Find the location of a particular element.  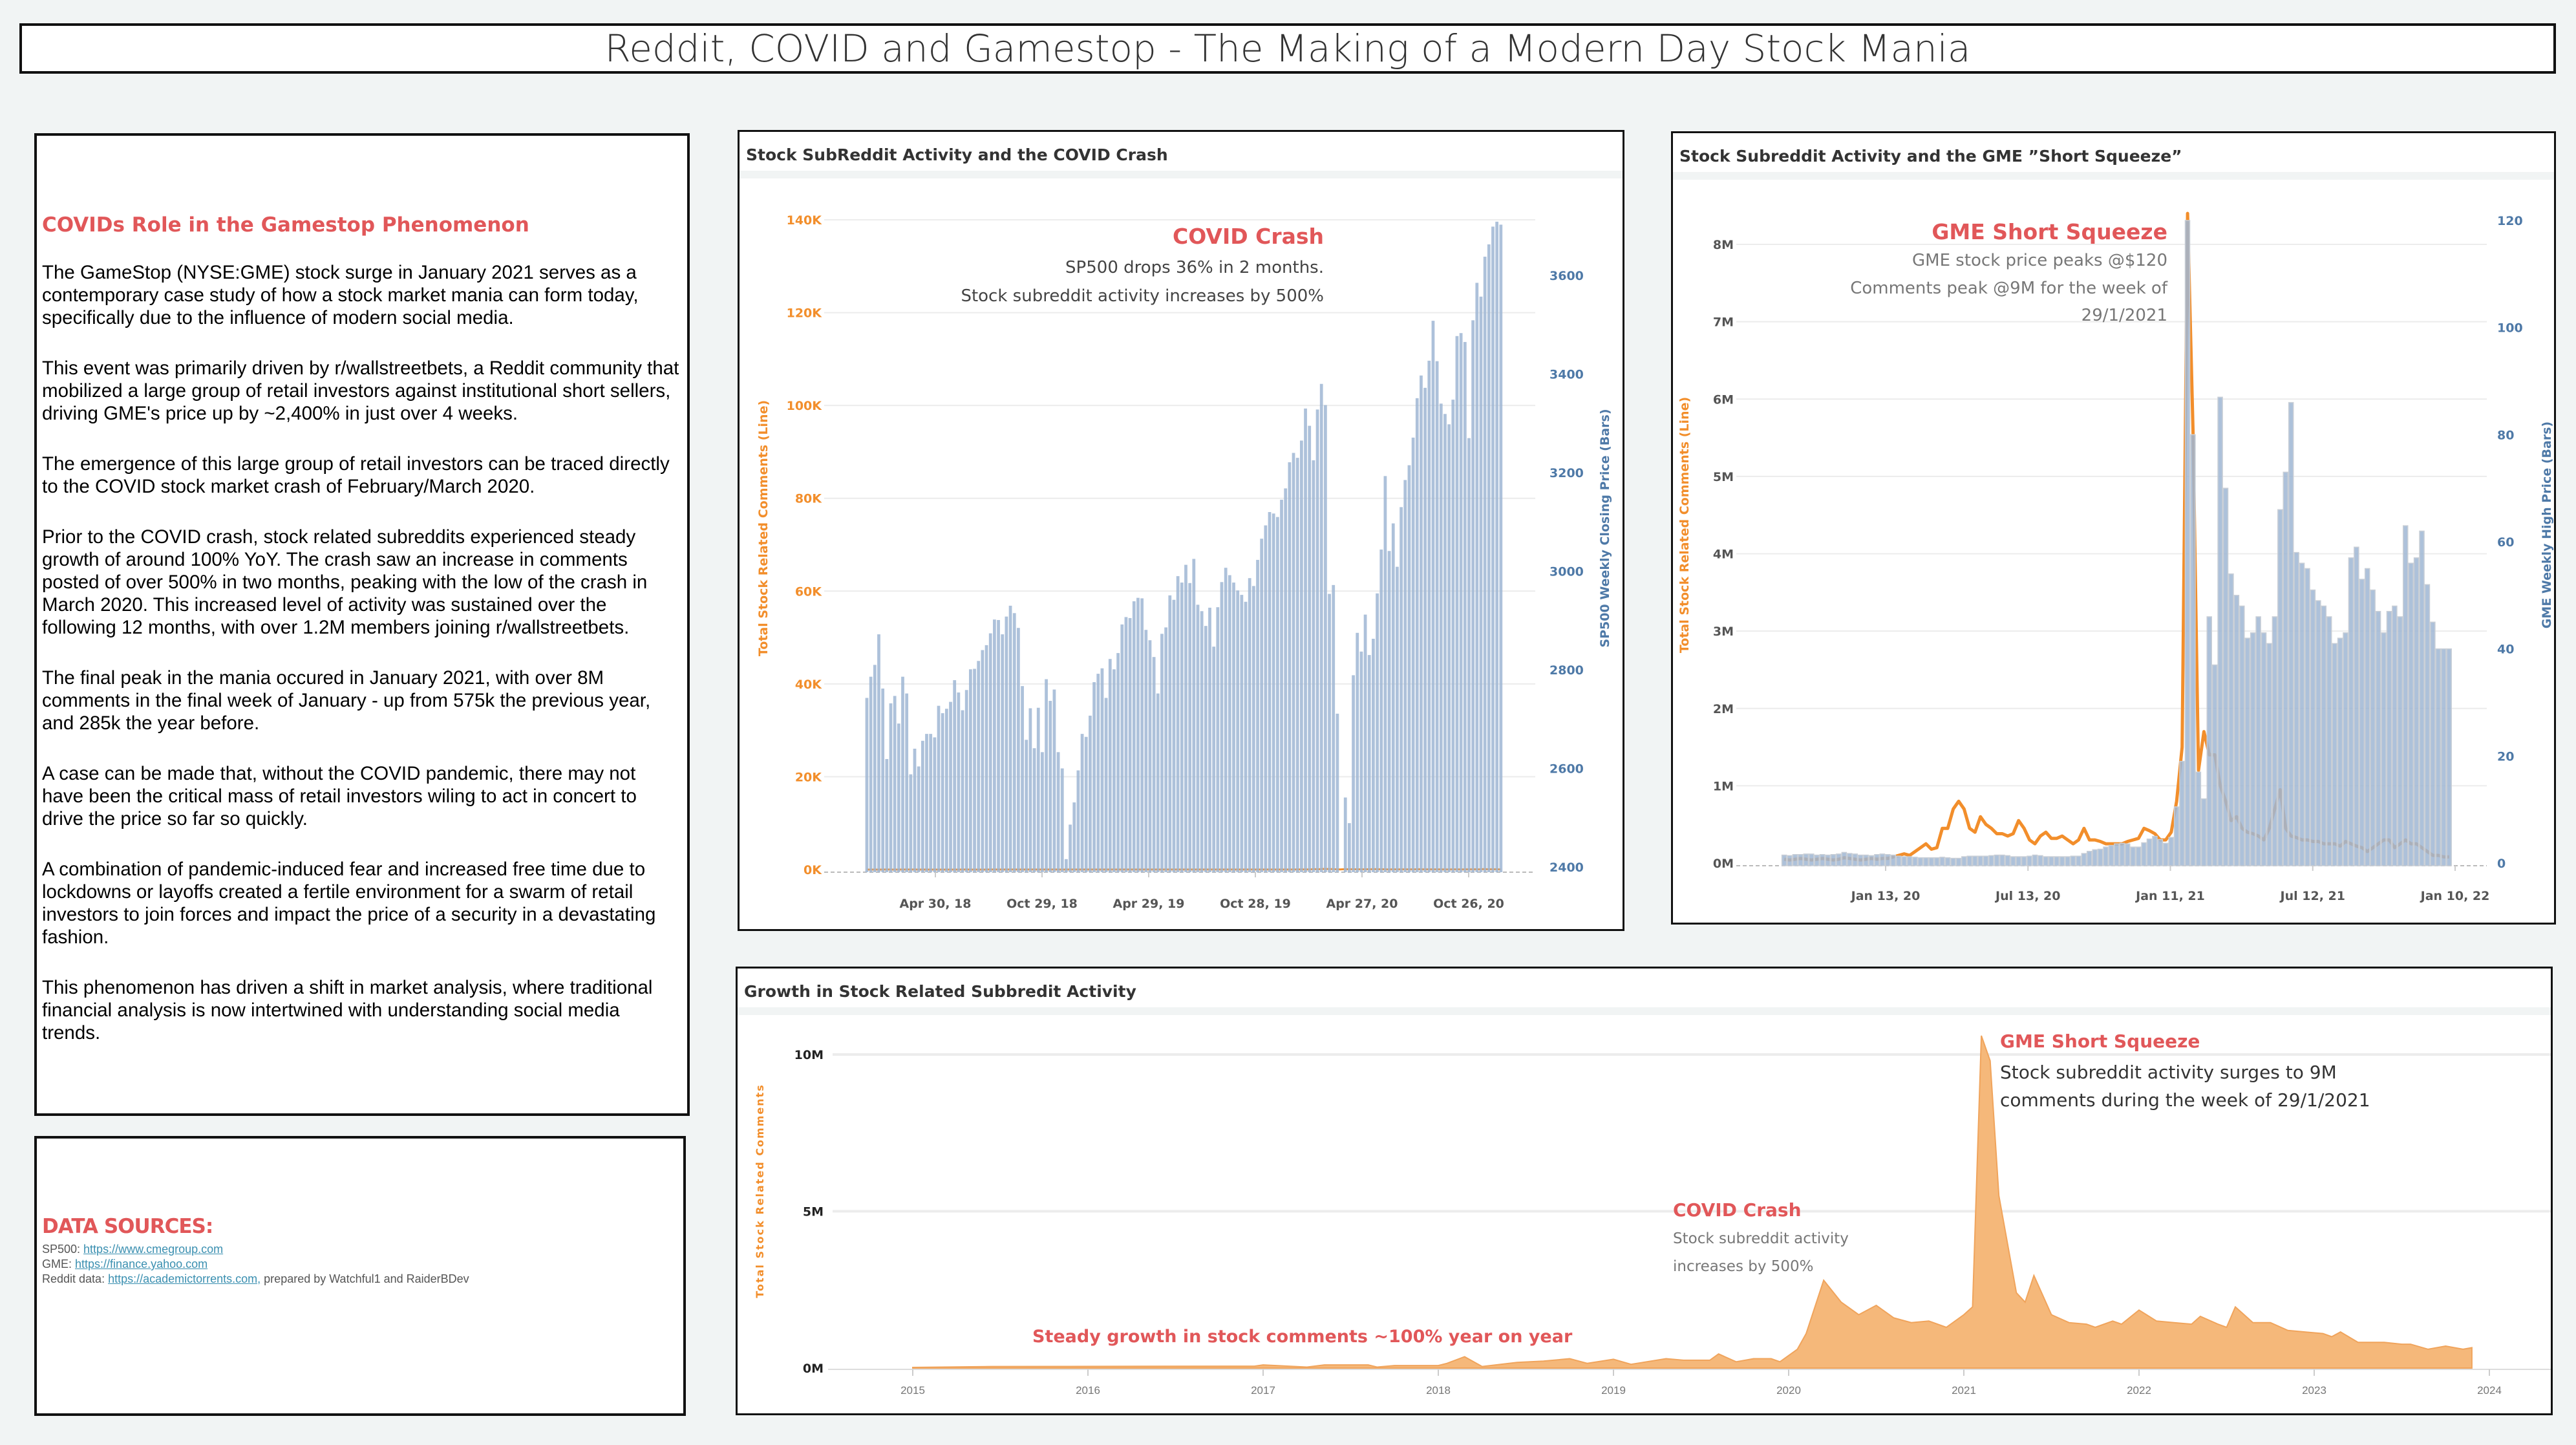

story-heading: COVIDs Role in the Gamestop Phenomenon is located at coordinates (285, 225).